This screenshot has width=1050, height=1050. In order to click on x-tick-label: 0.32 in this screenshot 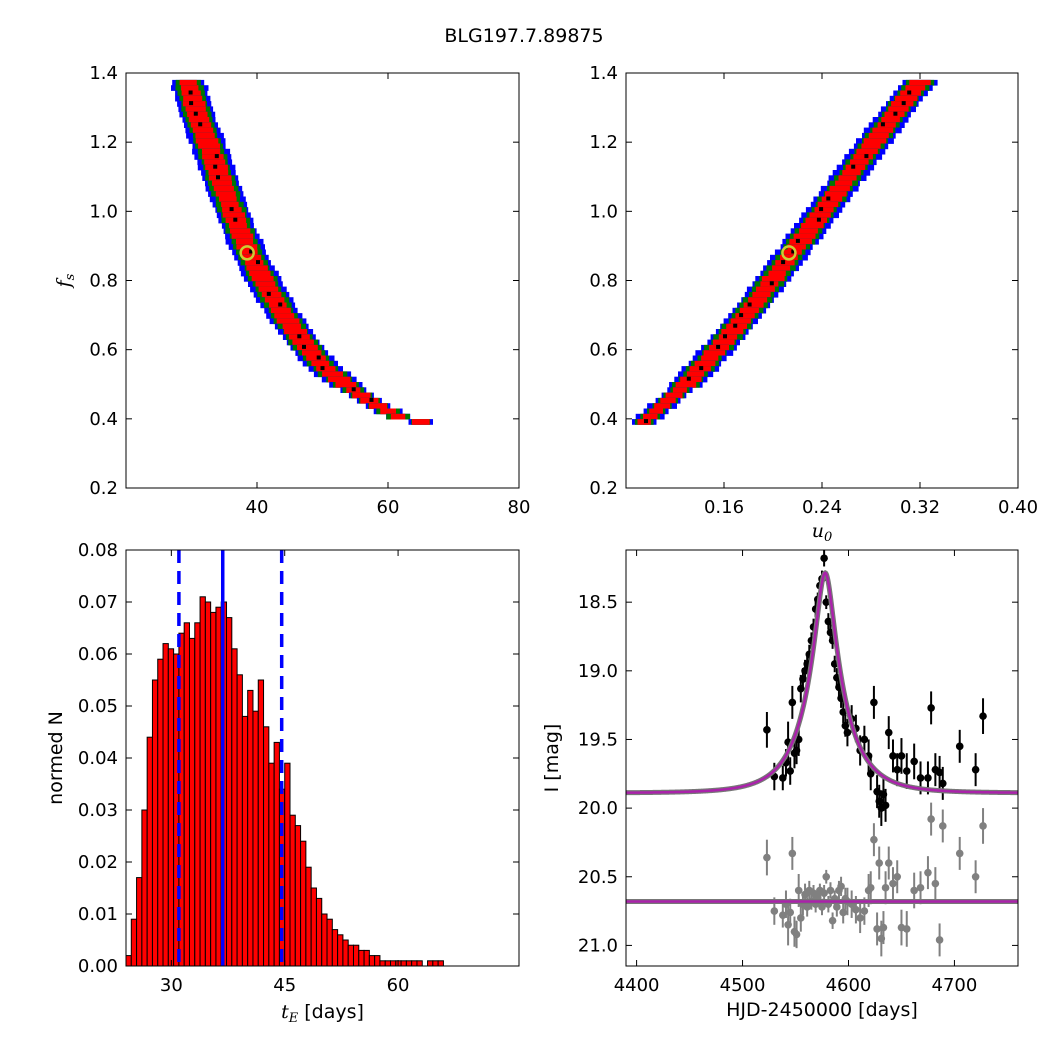, I will do `click(920, 507)`.